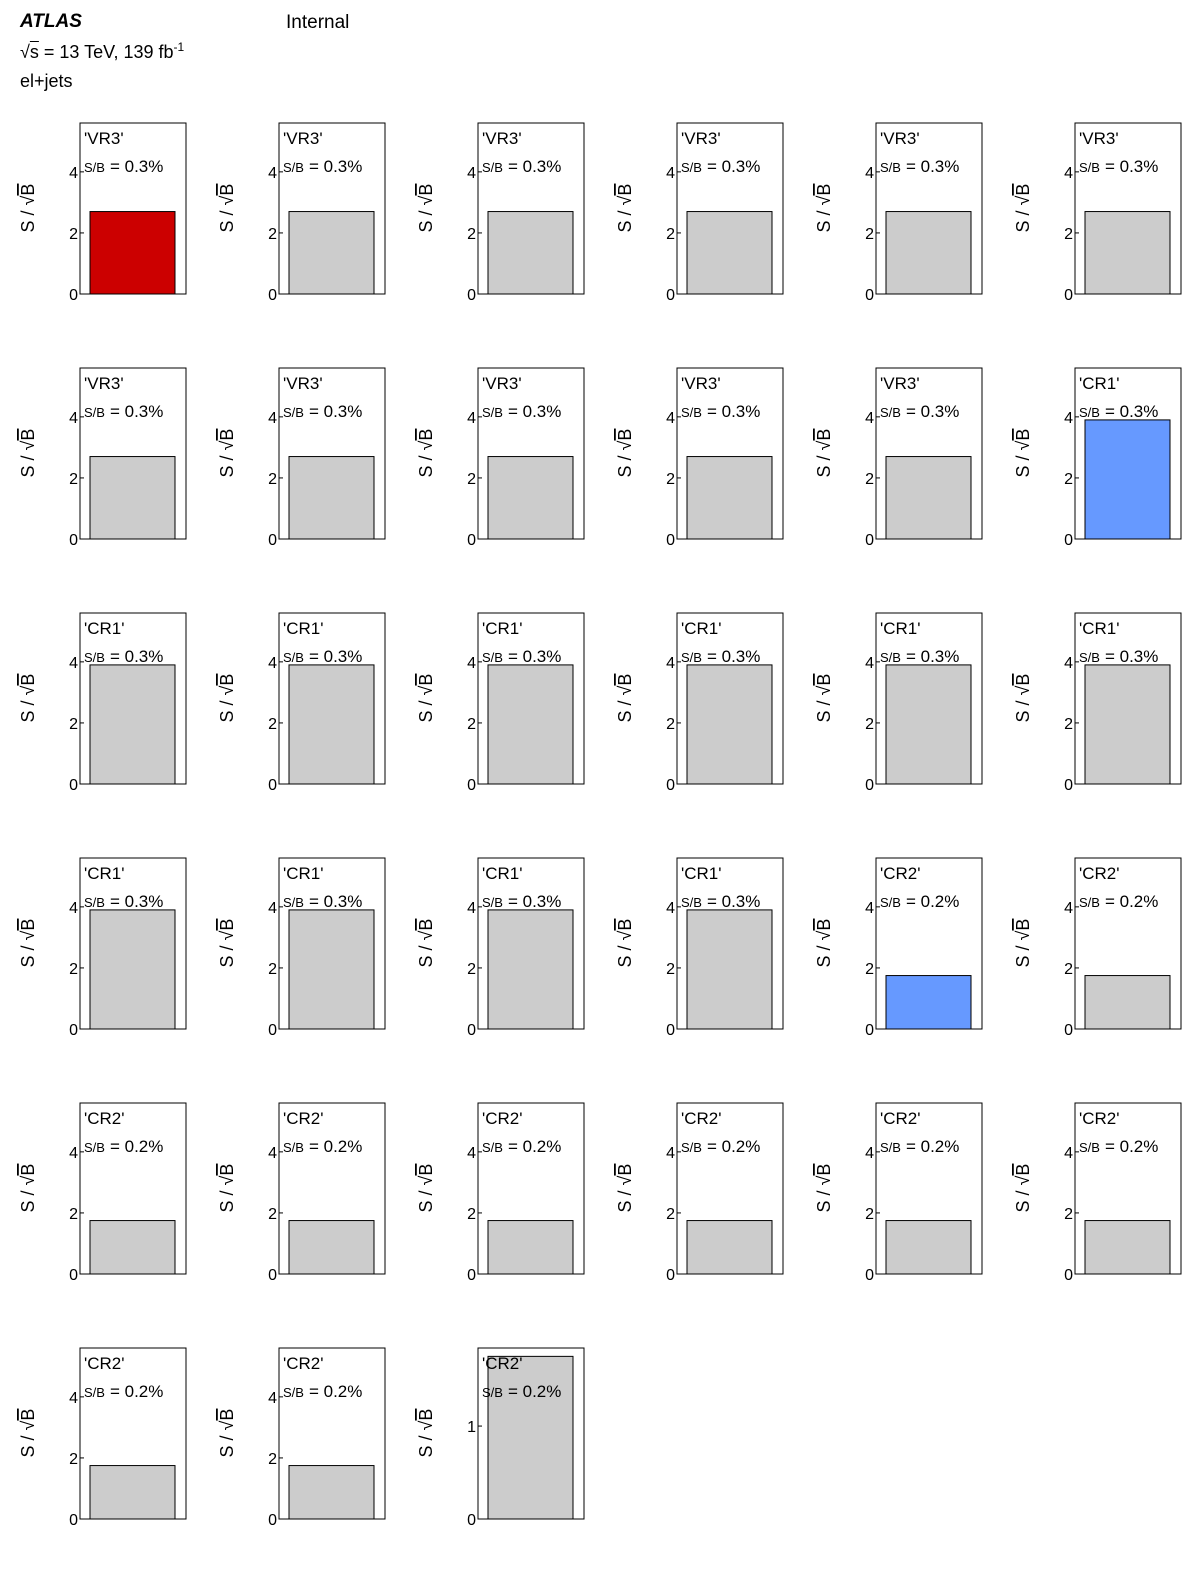 This screenshot has height=1572, width=1196. What do you see at coordinates (733, 1146) in the screenshot?
I see `sb-value: = 0.2%` at bounding box center [733, 1146].